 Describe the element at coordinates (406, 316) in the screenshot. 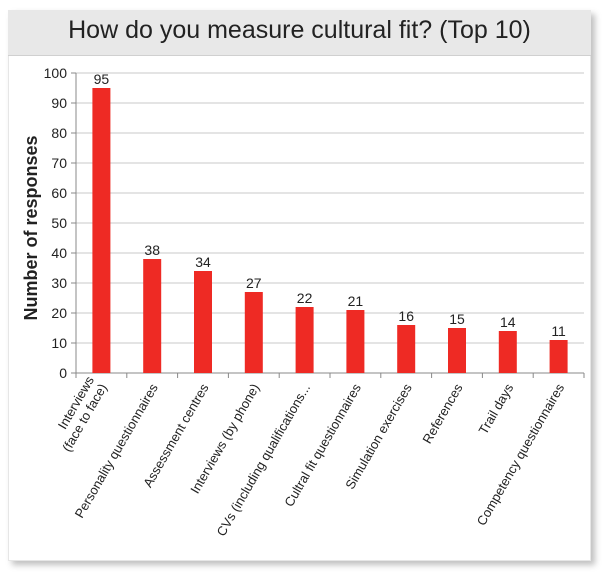

I see `data-label: 16` at that location.